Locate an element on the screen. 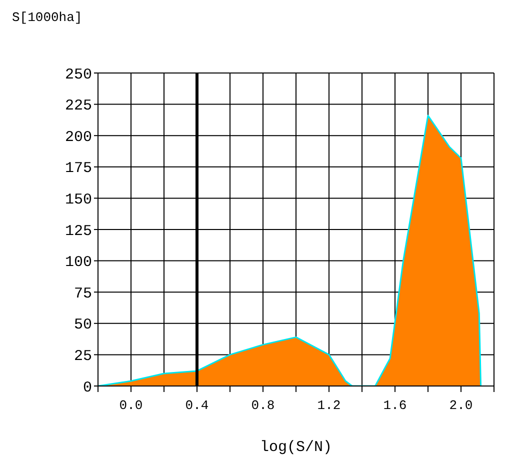 The height and width of the screenshot is (457, 509). y-tick-label: 25 is located at coordinates (83, 357).